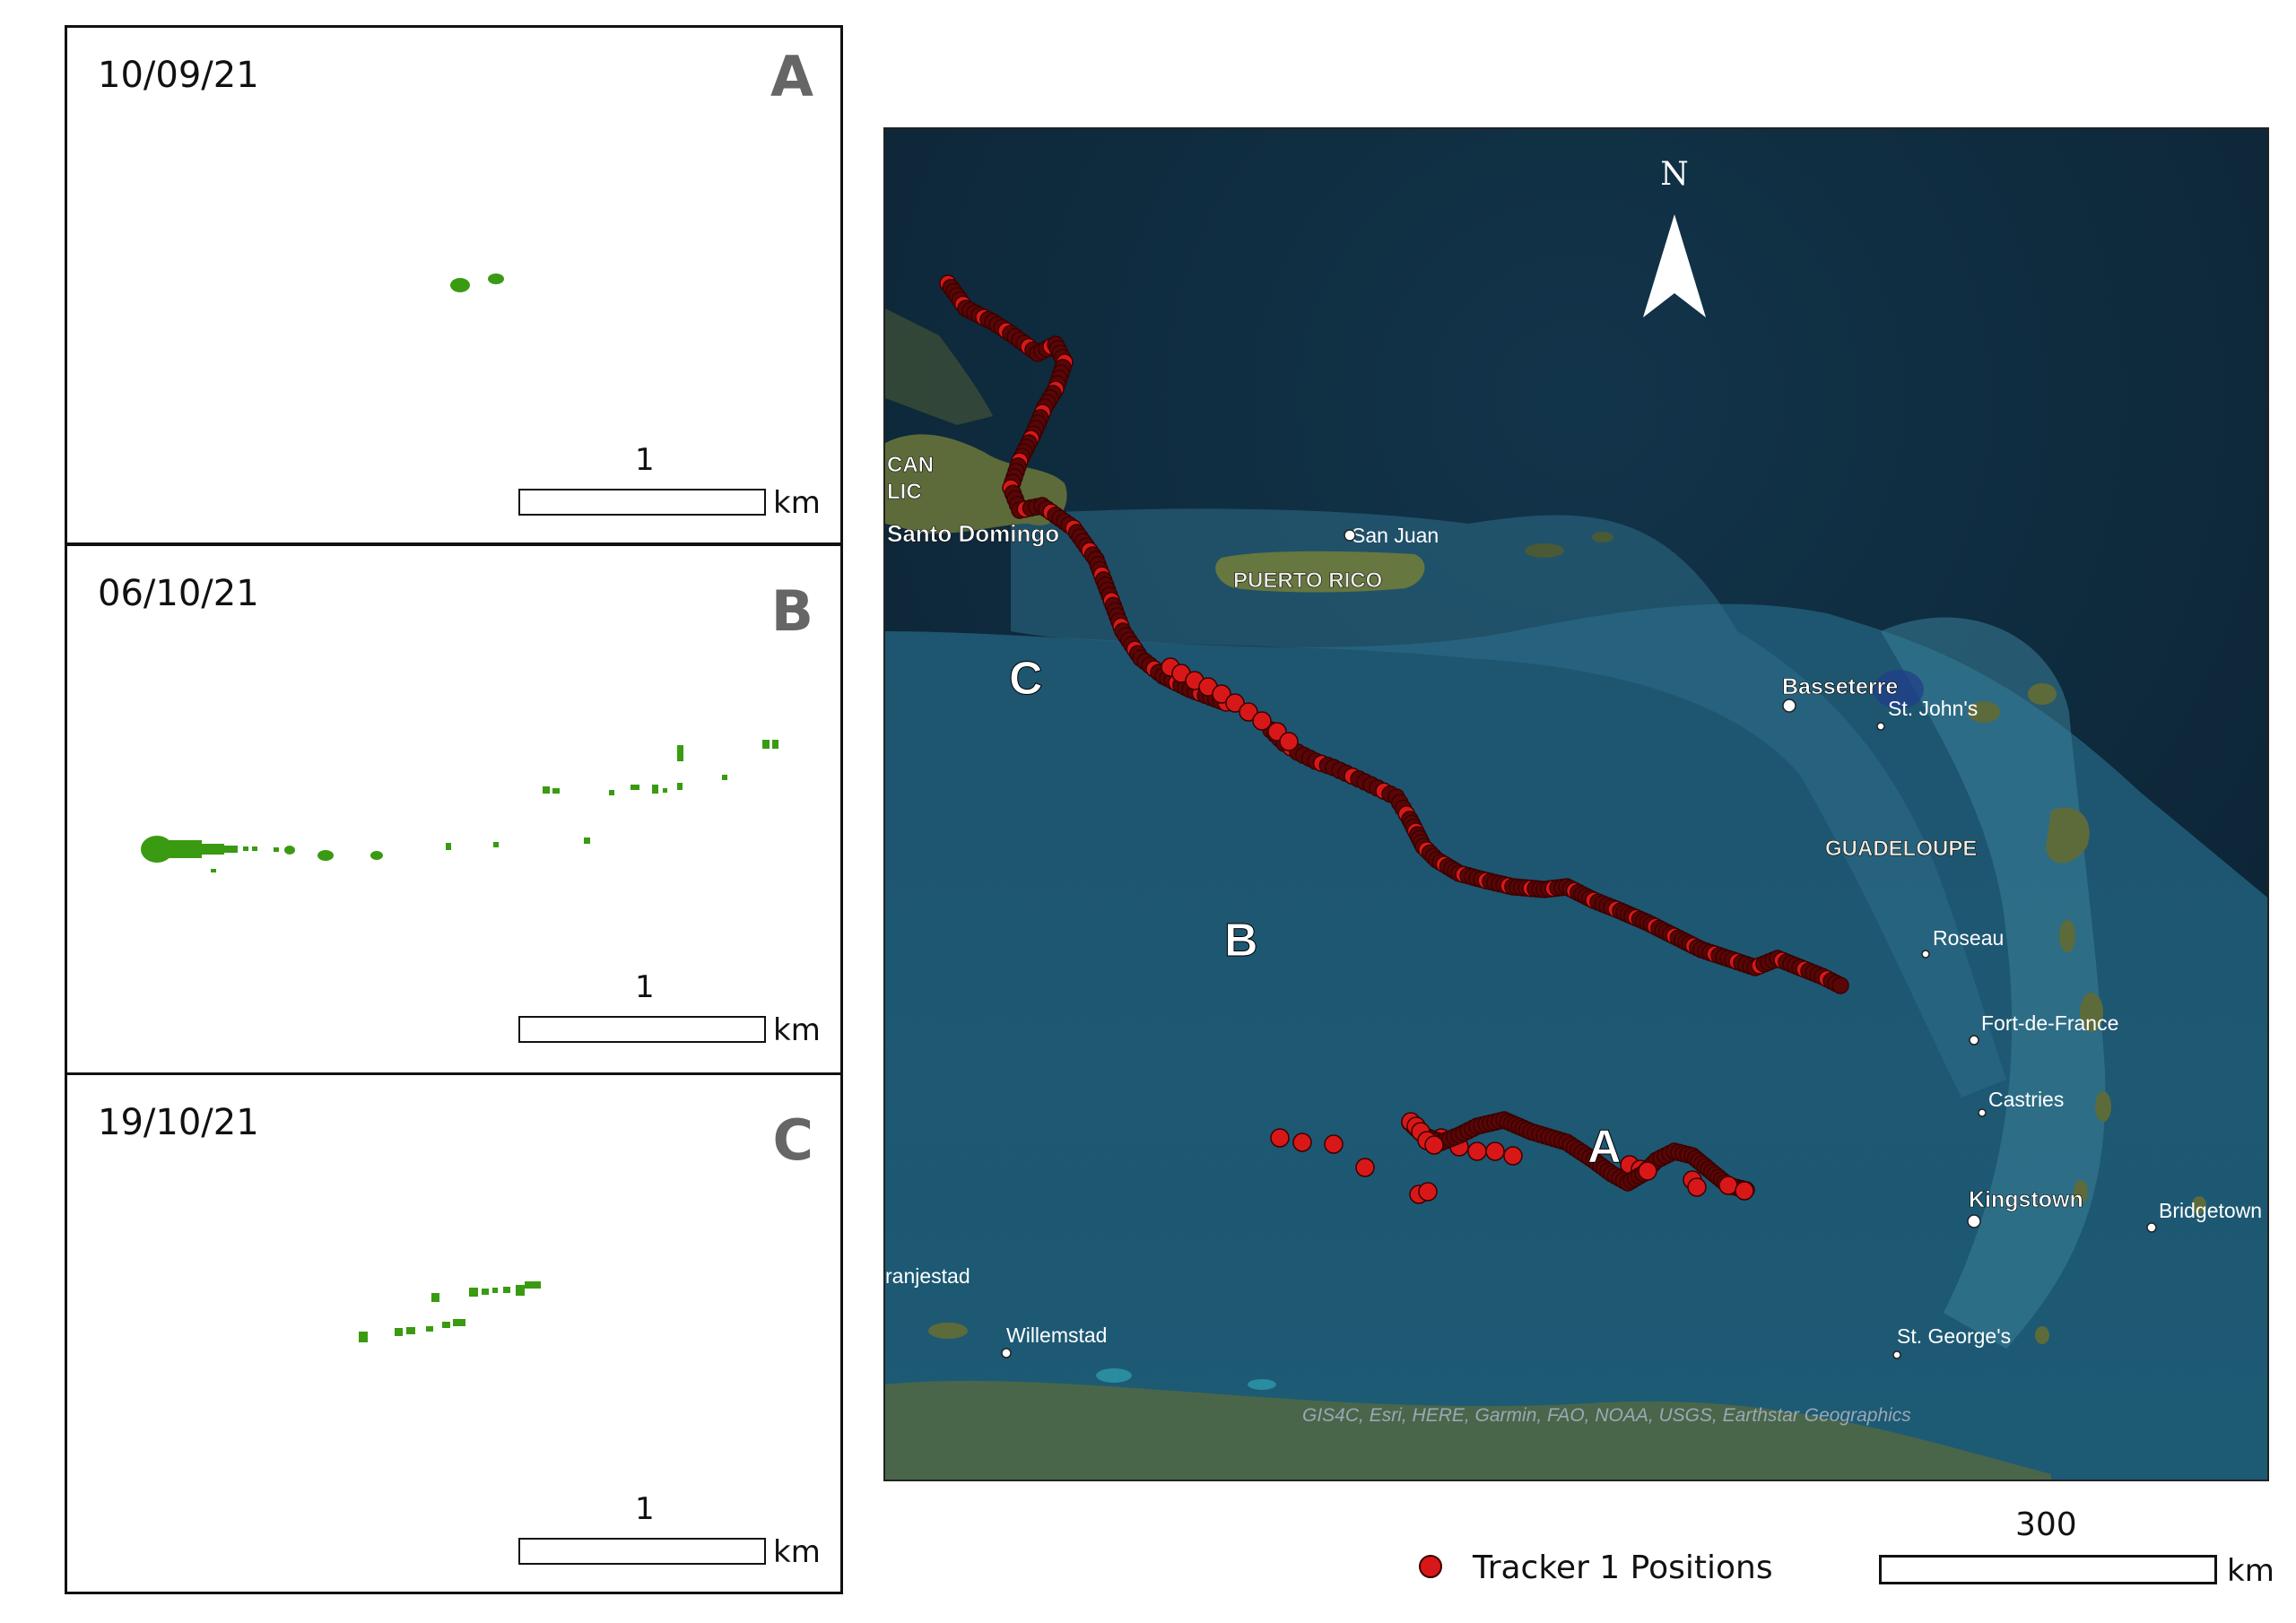 Image resolution: width=2296 pixels, height=1623 pixels. I want to click on lesser-antilles-shelf, so click(1993, 983).